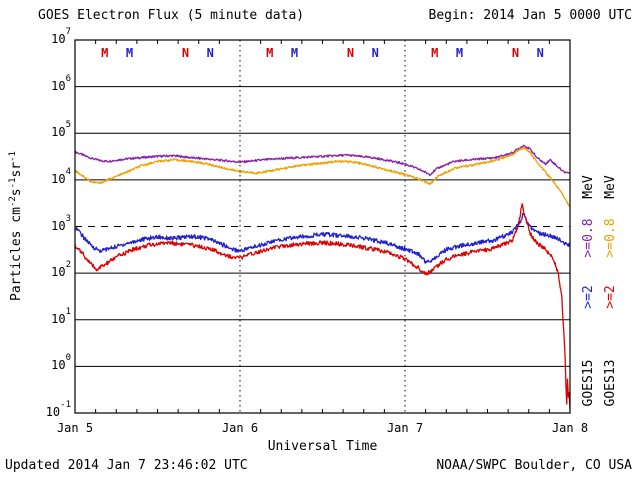 The width and height of the screenshot is (640, 480). Describe the element at coordinates (171, 15) in the screenshot. I see `chart-title: GOES Electron Flux (5 minute data)` at that location.